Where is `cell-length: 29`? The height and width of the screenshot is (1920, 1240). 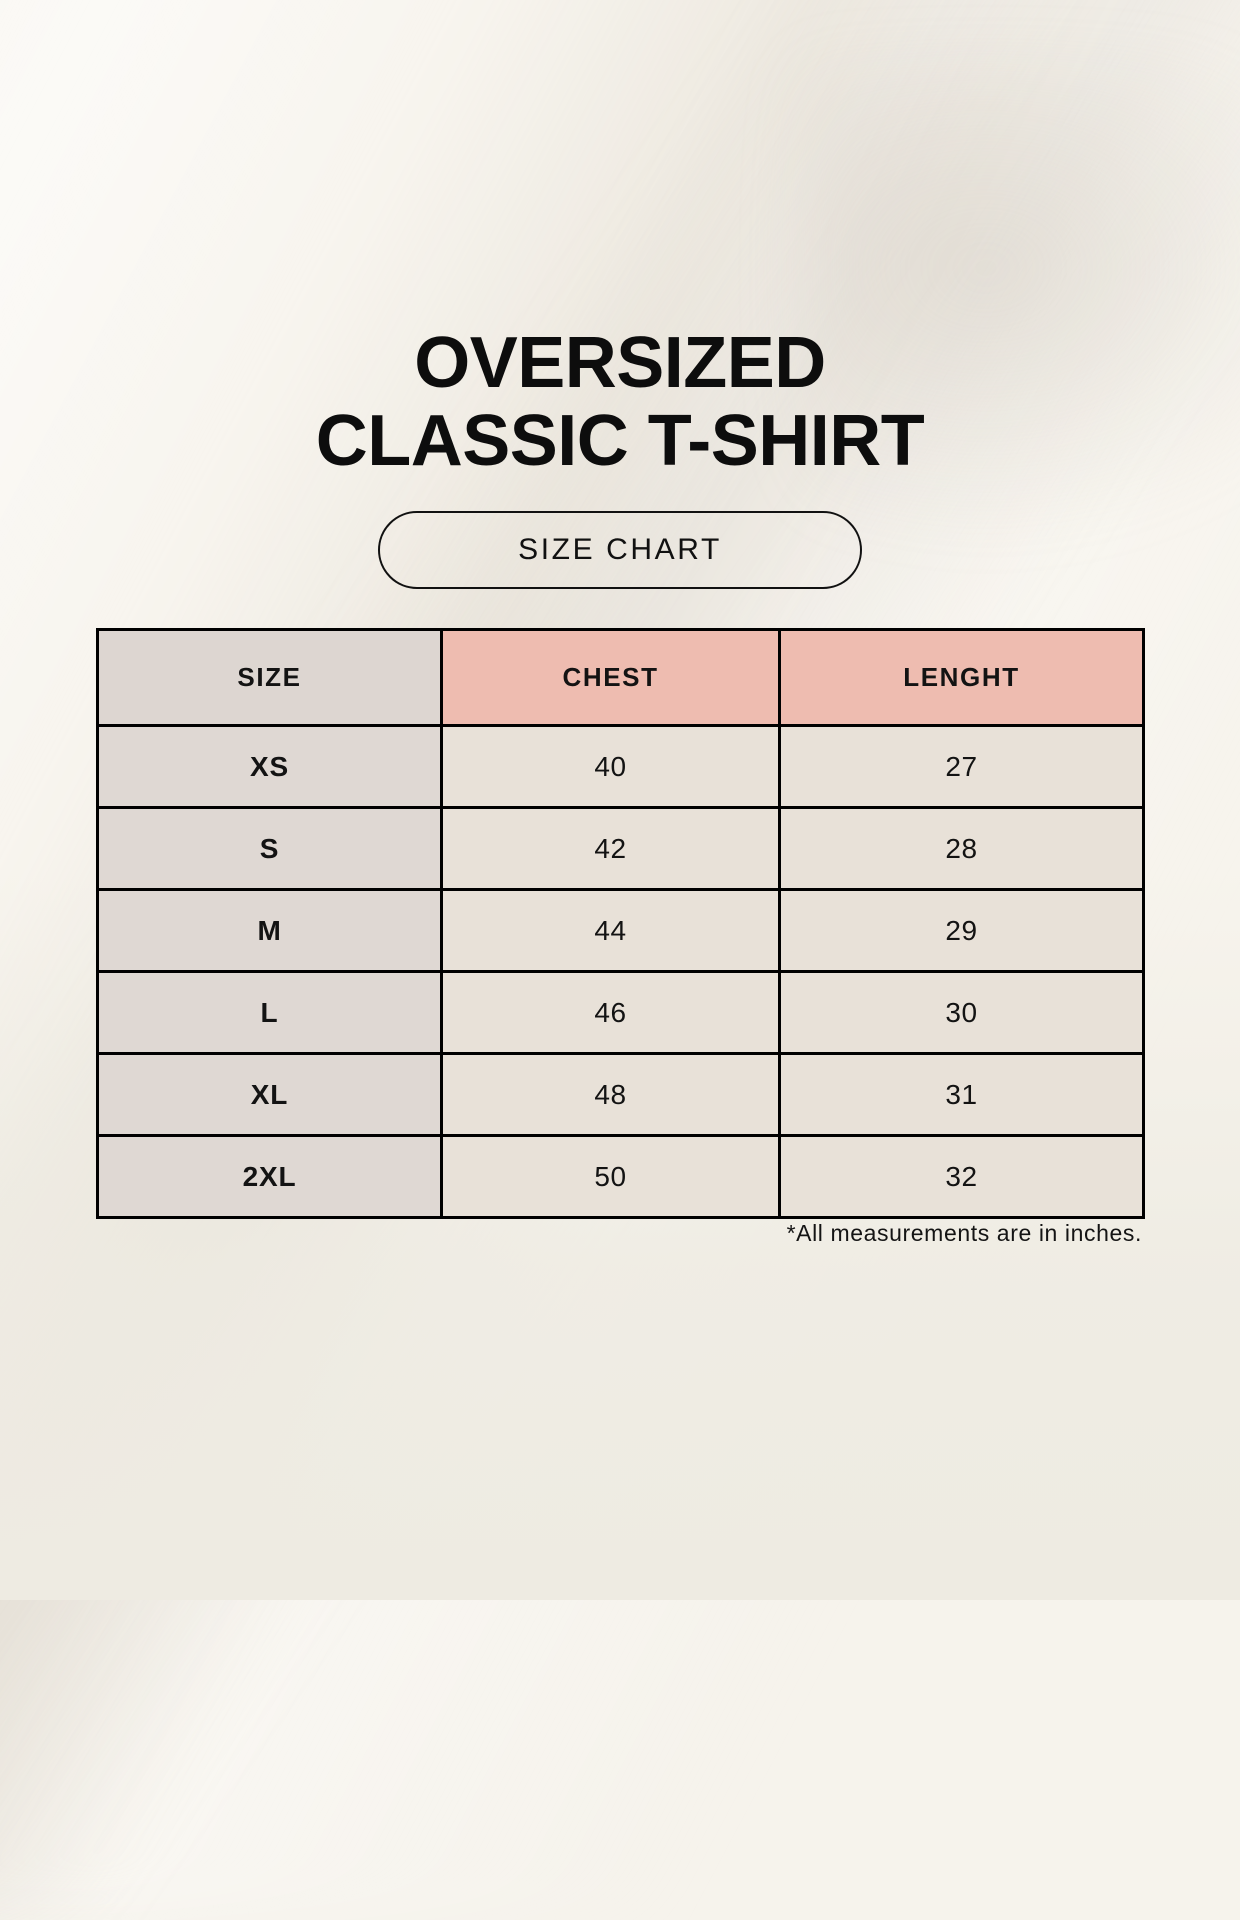 cell-length: 29 is located at coordinates (961, 930).